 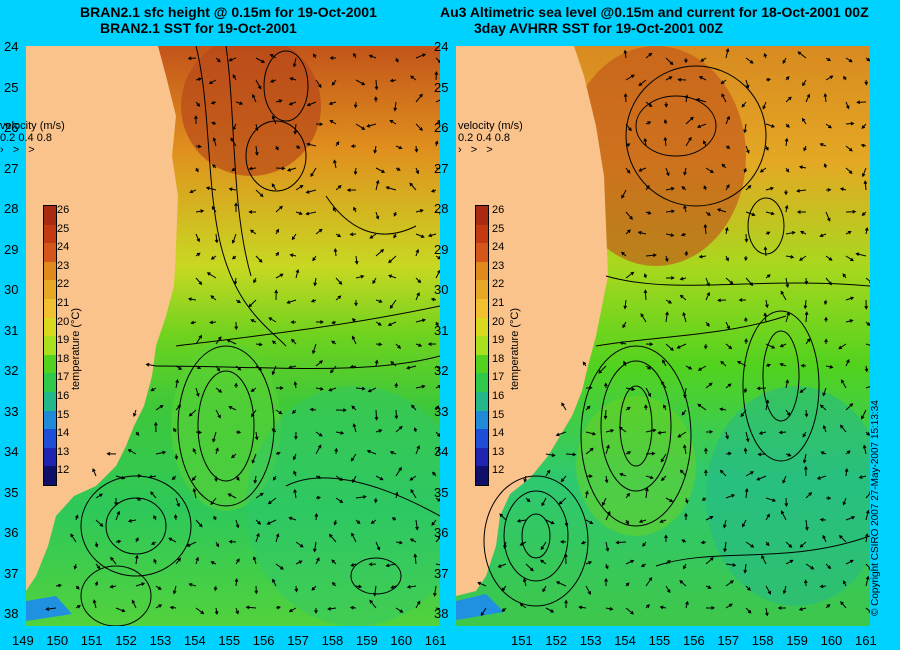 What do you see at coordinates (435, 640) in the screenshot?
I see `longitude-tick-label: 161` at bounding box center [435, 640].